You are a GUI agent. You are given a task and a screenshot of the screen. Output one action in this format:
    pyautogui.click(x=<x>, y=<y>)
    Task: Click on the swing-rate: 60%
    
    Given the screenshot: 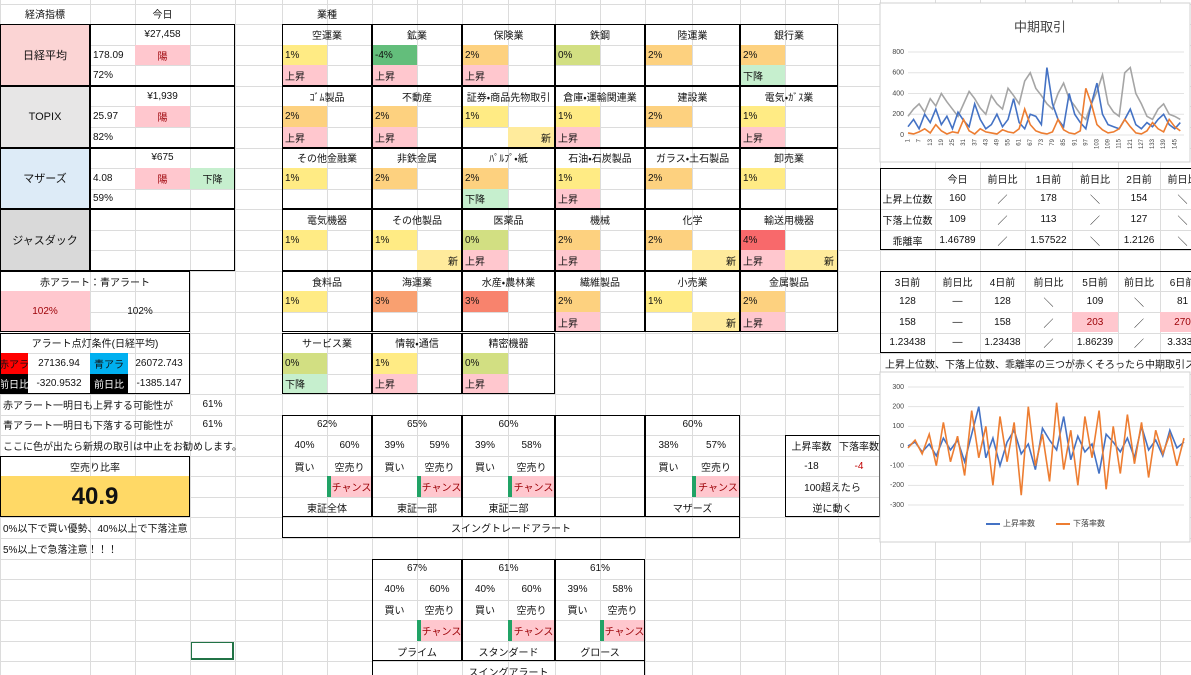 What is the action you would take?
    pyautogui.click(x=692, y=425)
    